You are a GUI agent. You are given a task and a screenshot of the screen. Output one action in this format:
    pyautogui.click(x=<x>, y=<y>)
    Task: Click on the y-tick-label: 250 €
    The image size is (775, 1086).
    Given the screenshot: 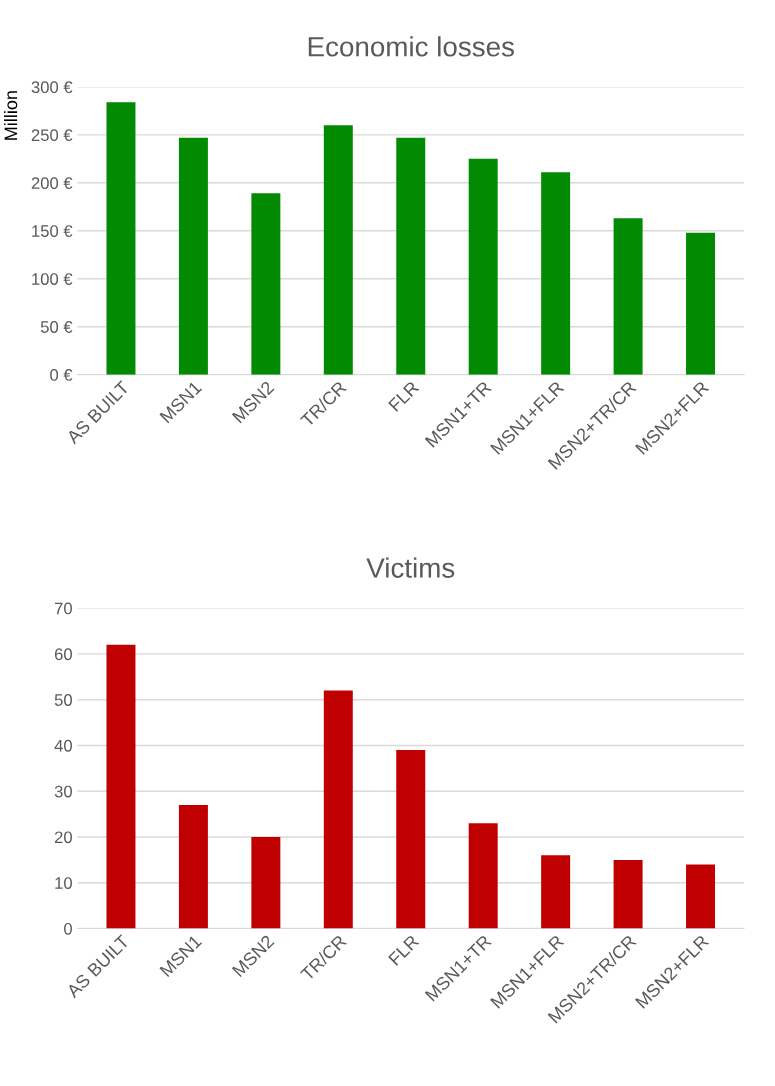 What is the action you would take?
    pyautogui.click(x=52, y=135)
    